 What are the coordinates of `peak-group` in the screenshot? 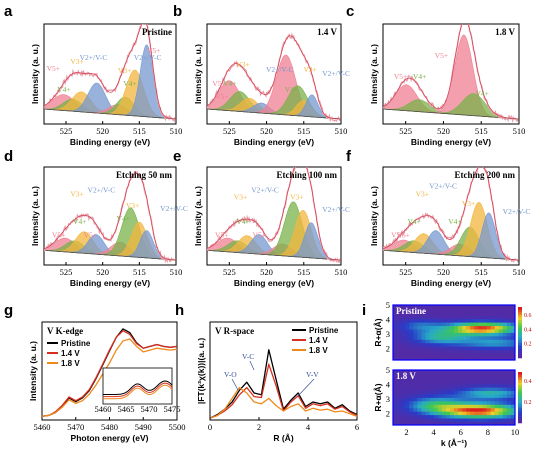 It's located at (451, 215).